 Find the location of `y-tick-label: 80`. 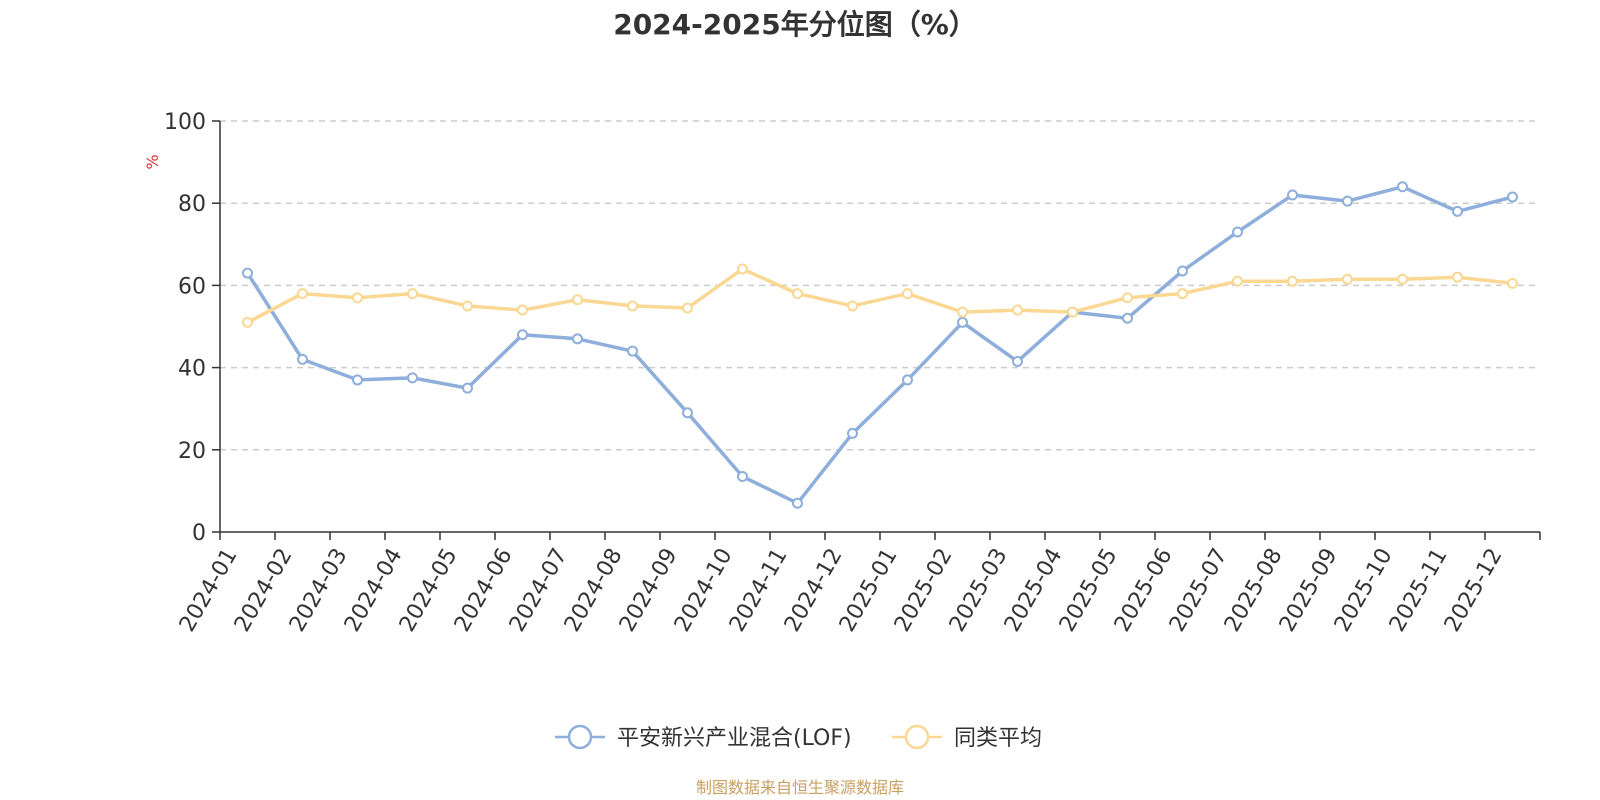

y-tick-label: 80 is located at coordinates (192, 204).